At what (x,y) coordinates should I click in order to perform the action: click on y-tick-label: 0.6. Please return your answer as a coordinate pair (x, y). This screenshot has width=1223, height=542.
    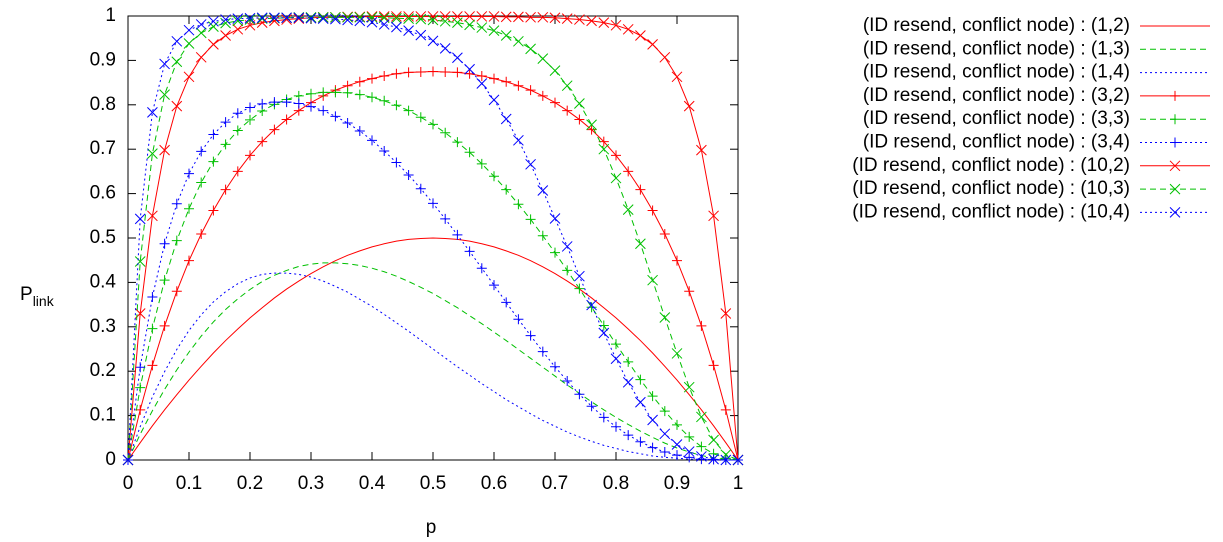
    Looking at the image, I should click on (103, 193).